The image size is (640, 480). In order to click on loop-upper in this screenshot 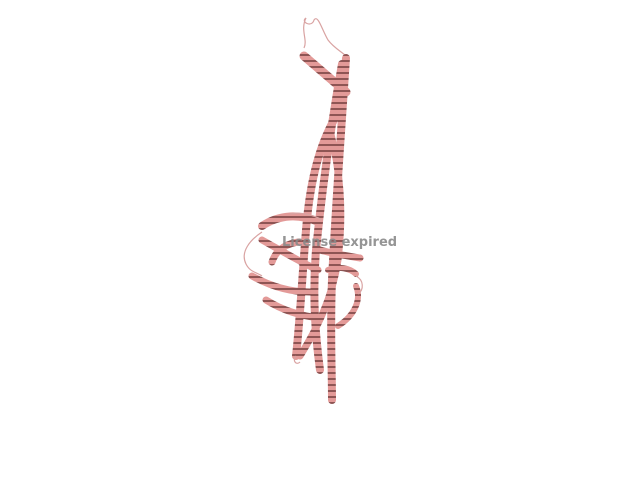, I will do `click(306, 216)`.